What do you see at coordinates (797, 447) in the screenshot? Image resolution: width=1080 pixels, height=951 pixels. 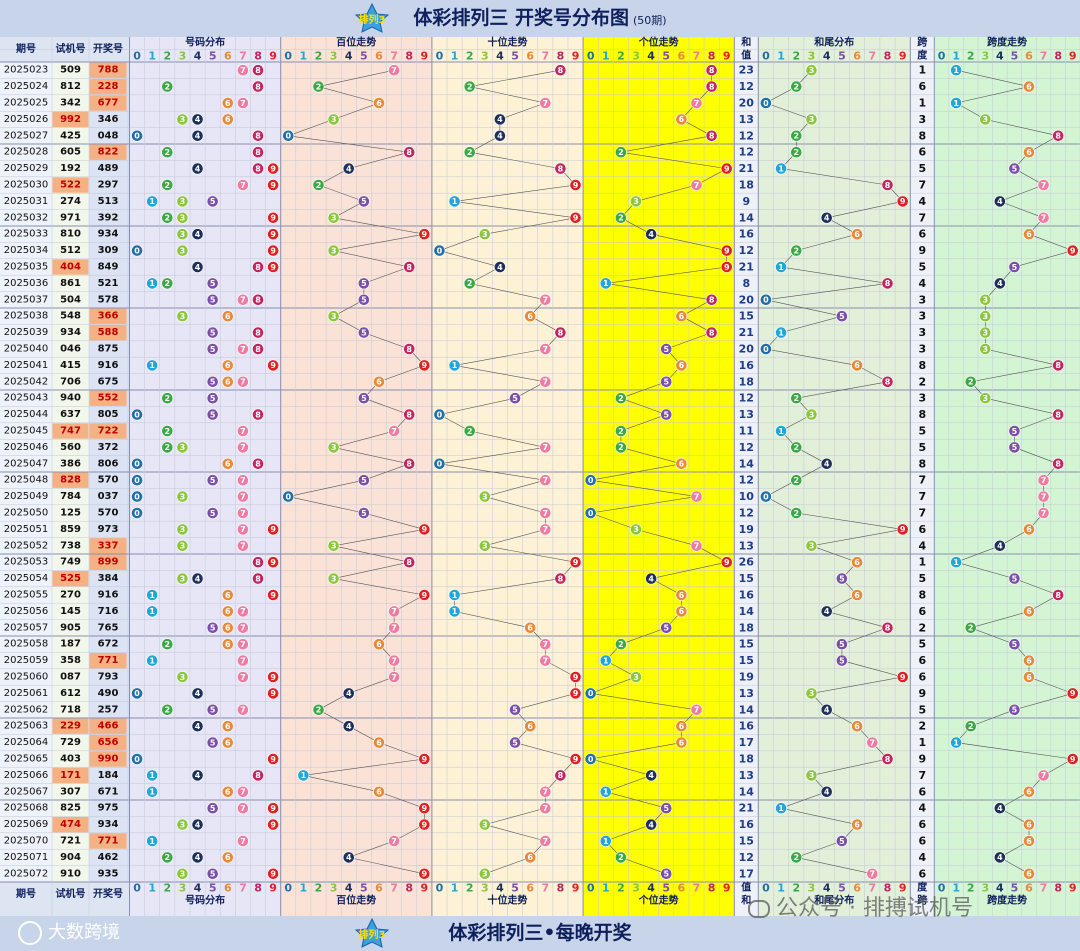 I see `sum-tail-ball-label: 2` at bounding box center [797, 447].